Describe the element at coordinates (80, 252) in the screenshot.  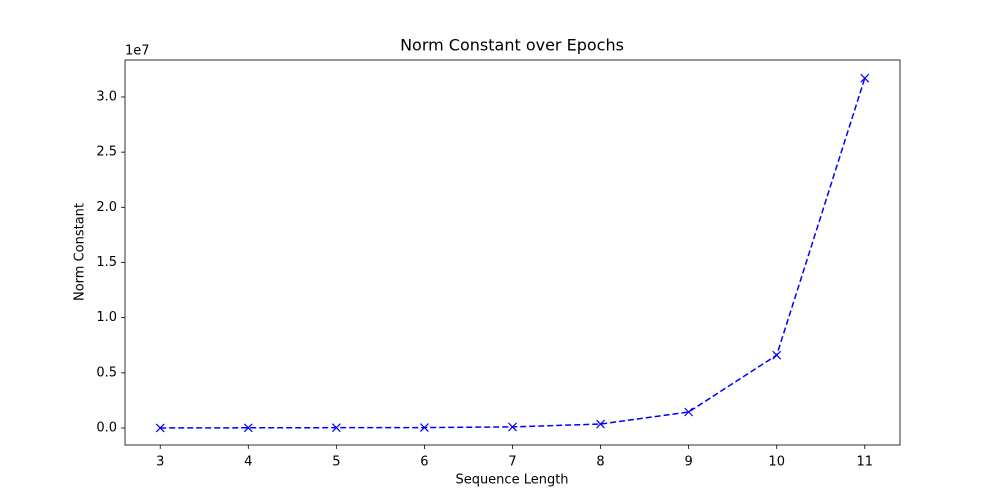
I see `y-axis-label: Norm Constant` at that location.